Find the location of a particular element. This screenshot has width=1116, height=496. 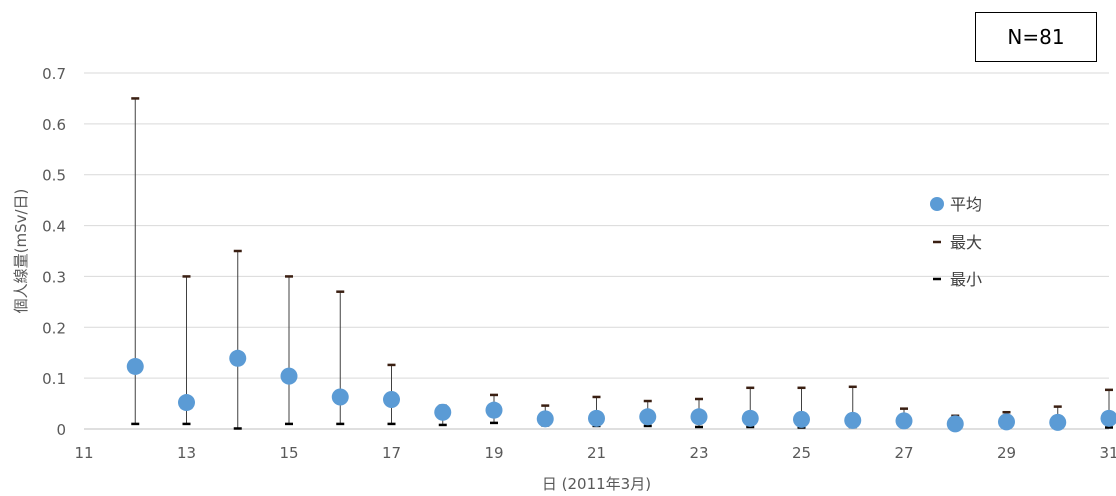

x-tick-label: 21 is located at coordinates (596, 453).